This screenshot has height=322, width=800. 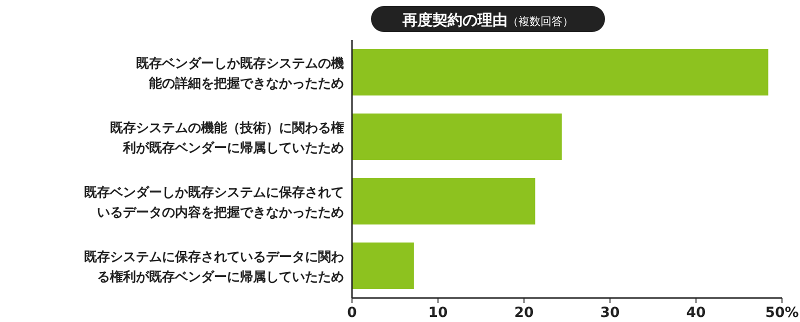 I want to click on x-tick-label: 30, so click(x=610, y=313).